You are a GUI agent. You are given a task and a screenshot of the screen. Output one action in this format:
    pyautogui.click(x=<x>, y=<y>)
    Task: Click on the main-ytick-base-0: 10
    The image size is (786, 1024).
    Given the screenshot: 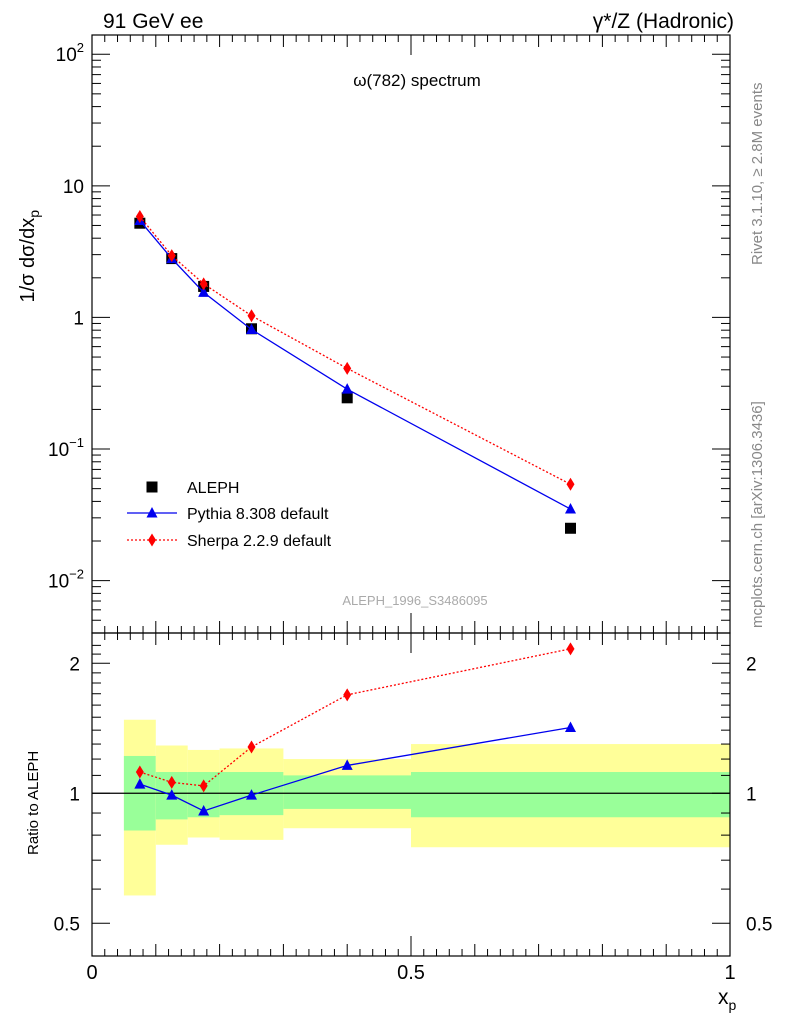 What is the action you would take?
    pyautogui.click(x=58, y=582)
    